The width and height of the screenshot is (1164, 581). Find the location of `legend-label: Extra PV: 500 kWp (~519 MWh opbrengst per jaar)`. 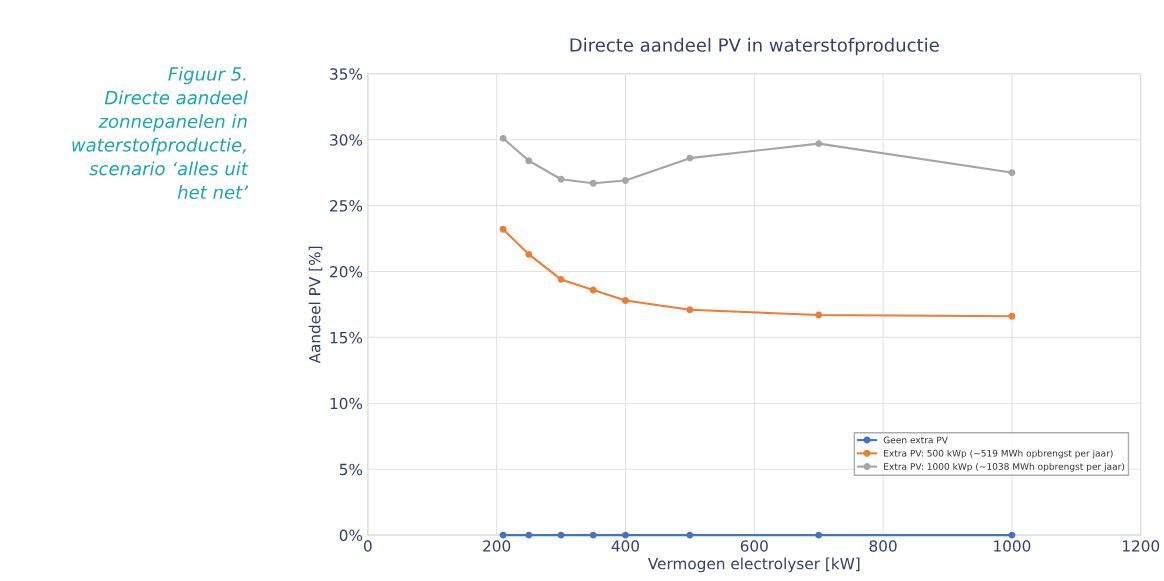

legend-label: Extra PV: 500 kWp (~519 MWh opbrengst per jaar) is located at coordinates (998, 454).